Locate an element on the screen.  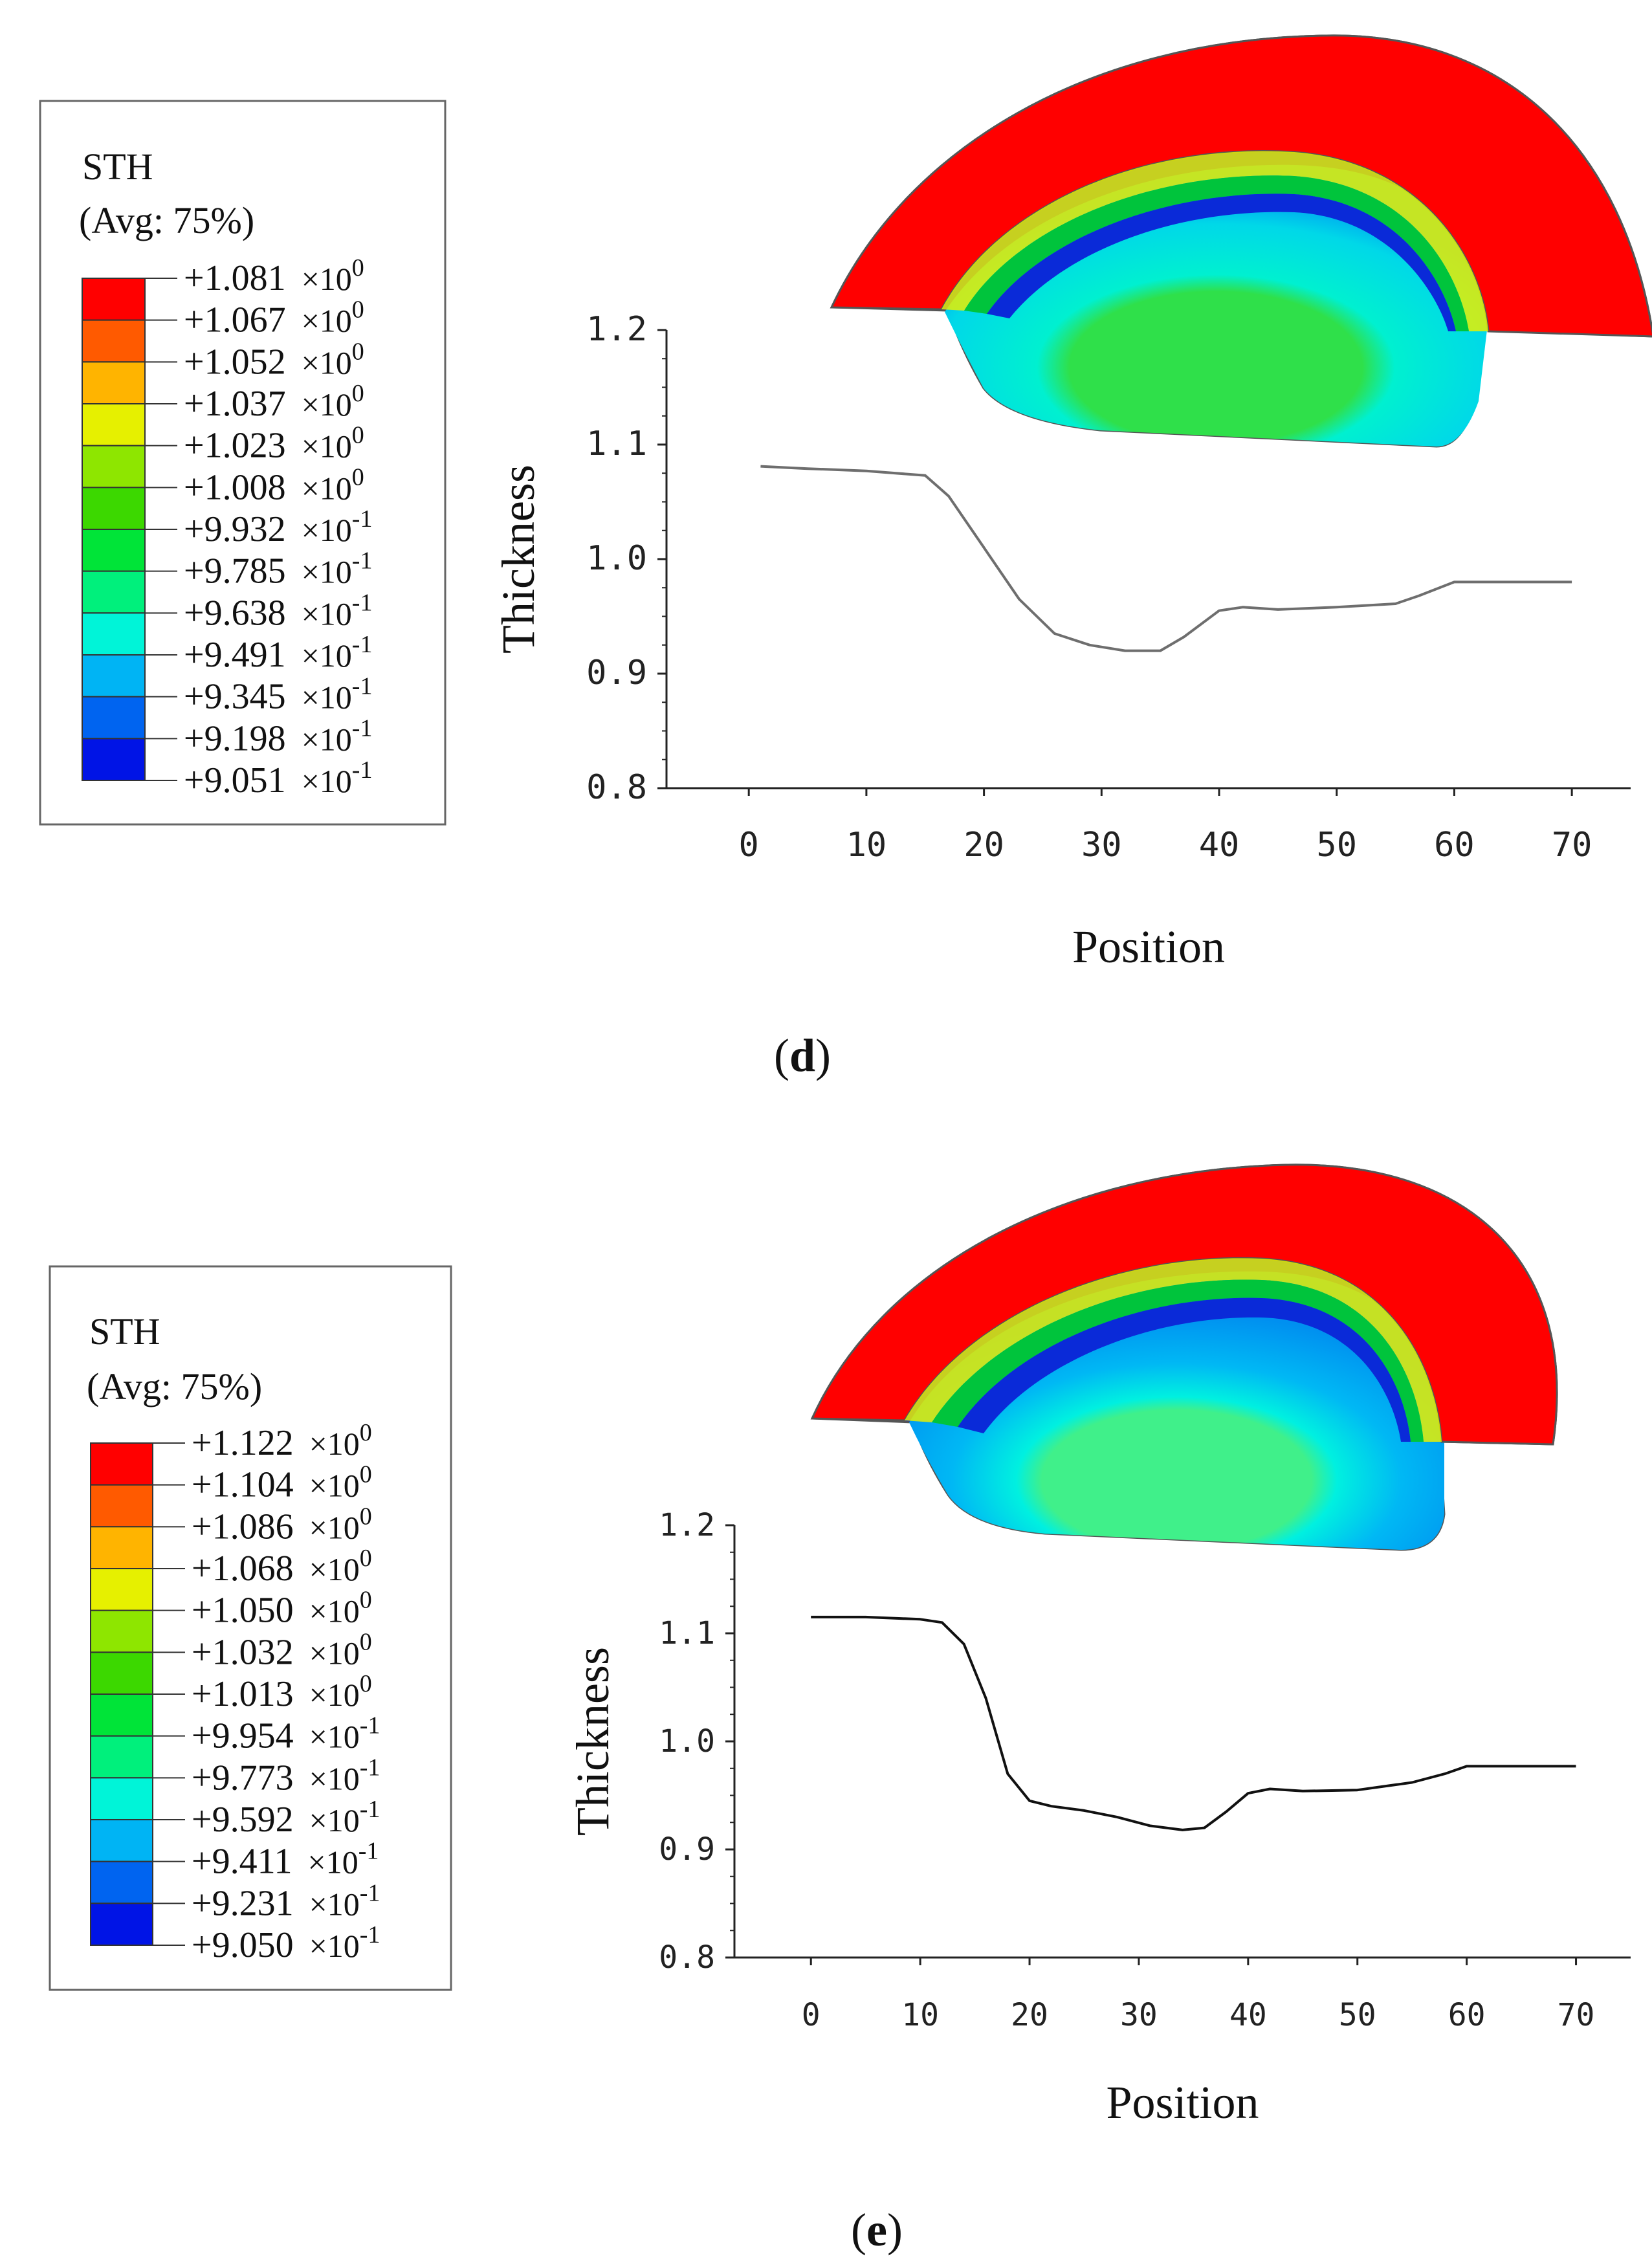
y-tick-label: 0.8 is located at coordinates (687, 1957).